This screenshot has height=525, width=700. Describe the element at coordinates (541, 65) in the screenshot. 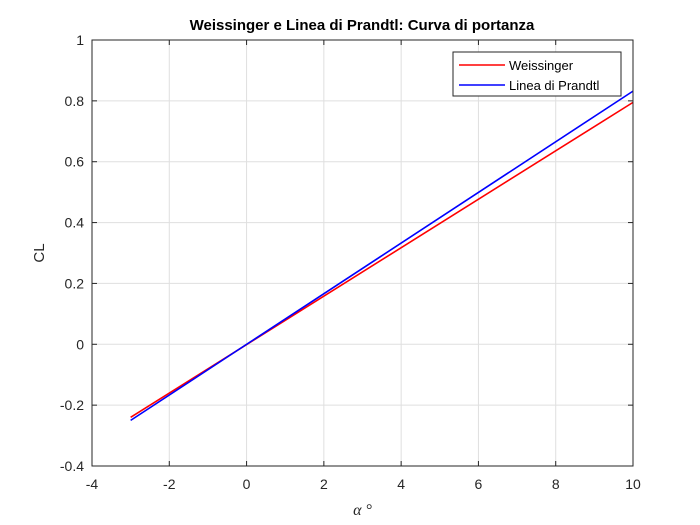

I see `legend-entry-1: Weissinger` at that location.